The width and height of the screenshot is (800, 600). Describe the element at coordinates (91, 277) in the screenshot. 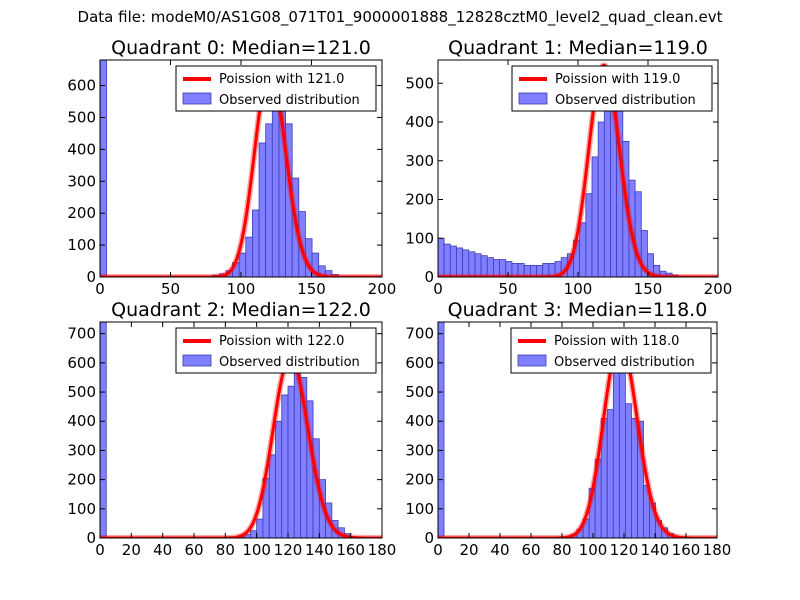

I see `y-tick-label: 0` at that location.